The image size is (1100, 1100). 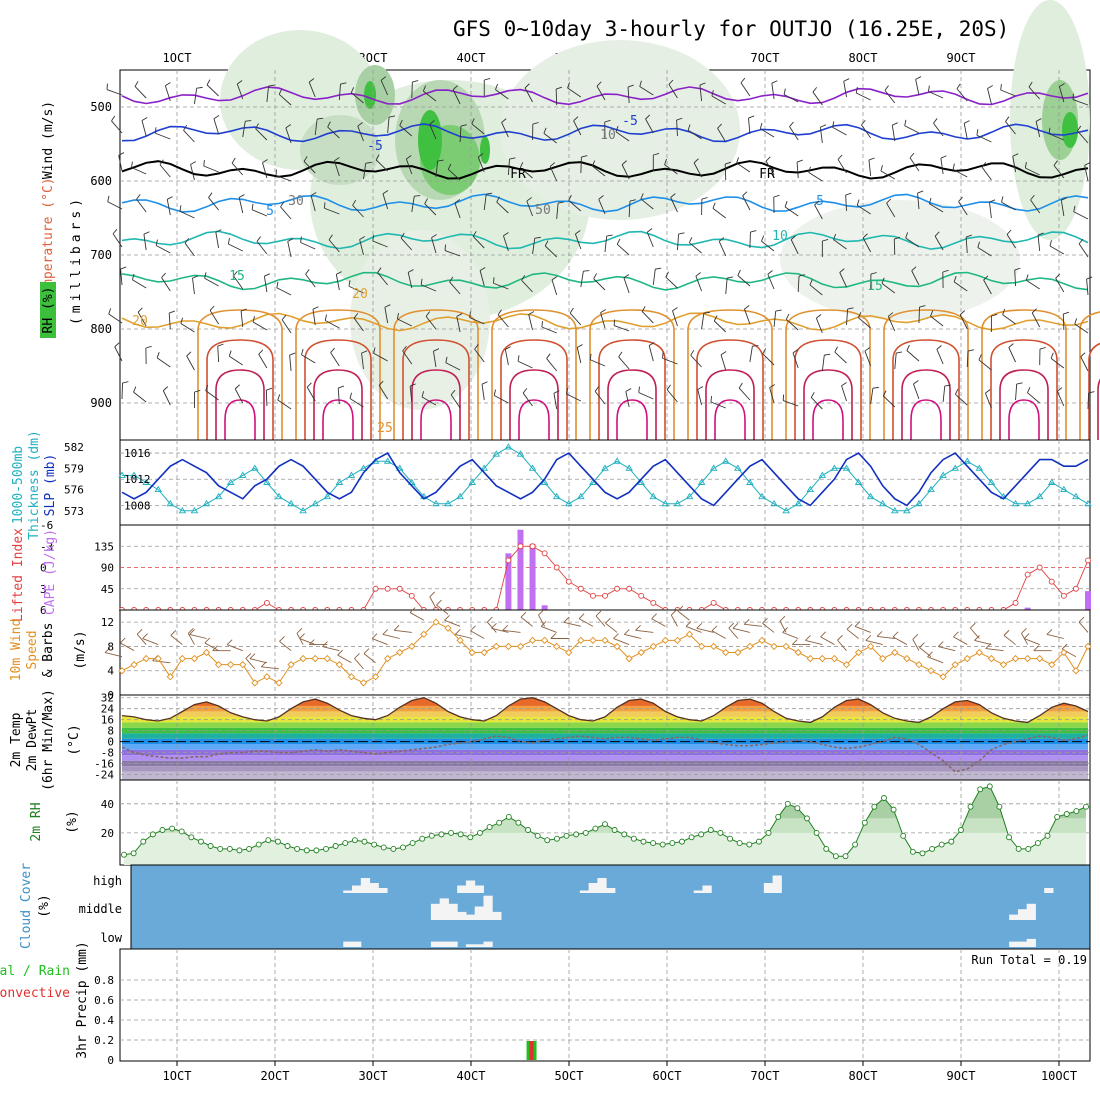 I want to click on thickness-tick-label: 573, so click(x=74, y=511).